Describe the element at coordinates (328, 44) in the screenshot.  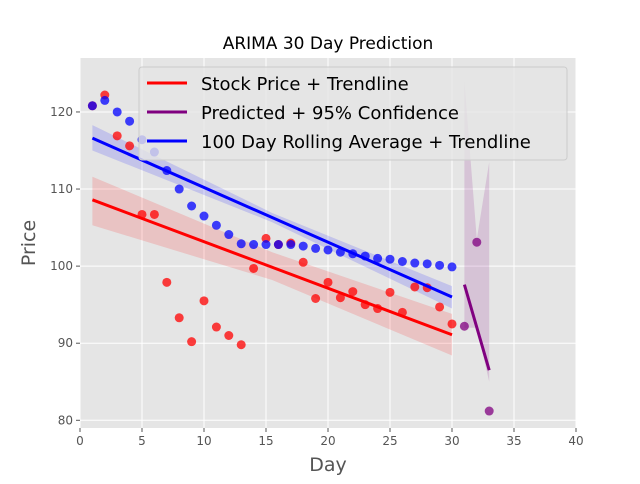
I see `chart-title: ARIMA 30 Day Prediction` at that location.